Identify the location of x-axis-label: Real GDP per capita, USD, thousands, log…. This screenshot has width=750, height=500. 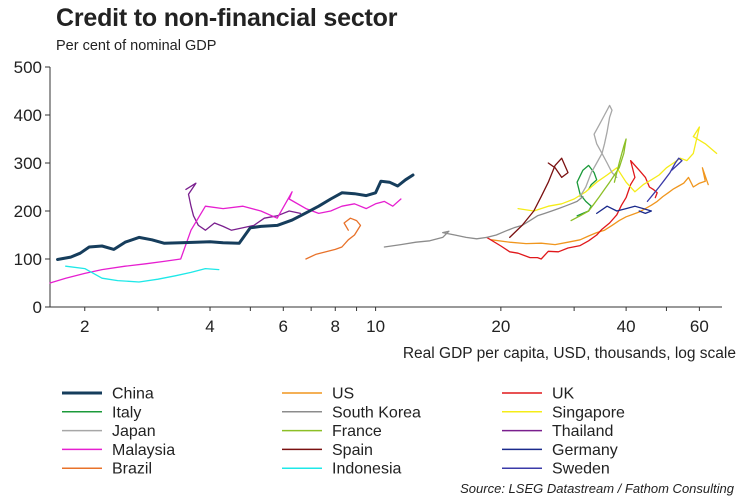
(569, 353).